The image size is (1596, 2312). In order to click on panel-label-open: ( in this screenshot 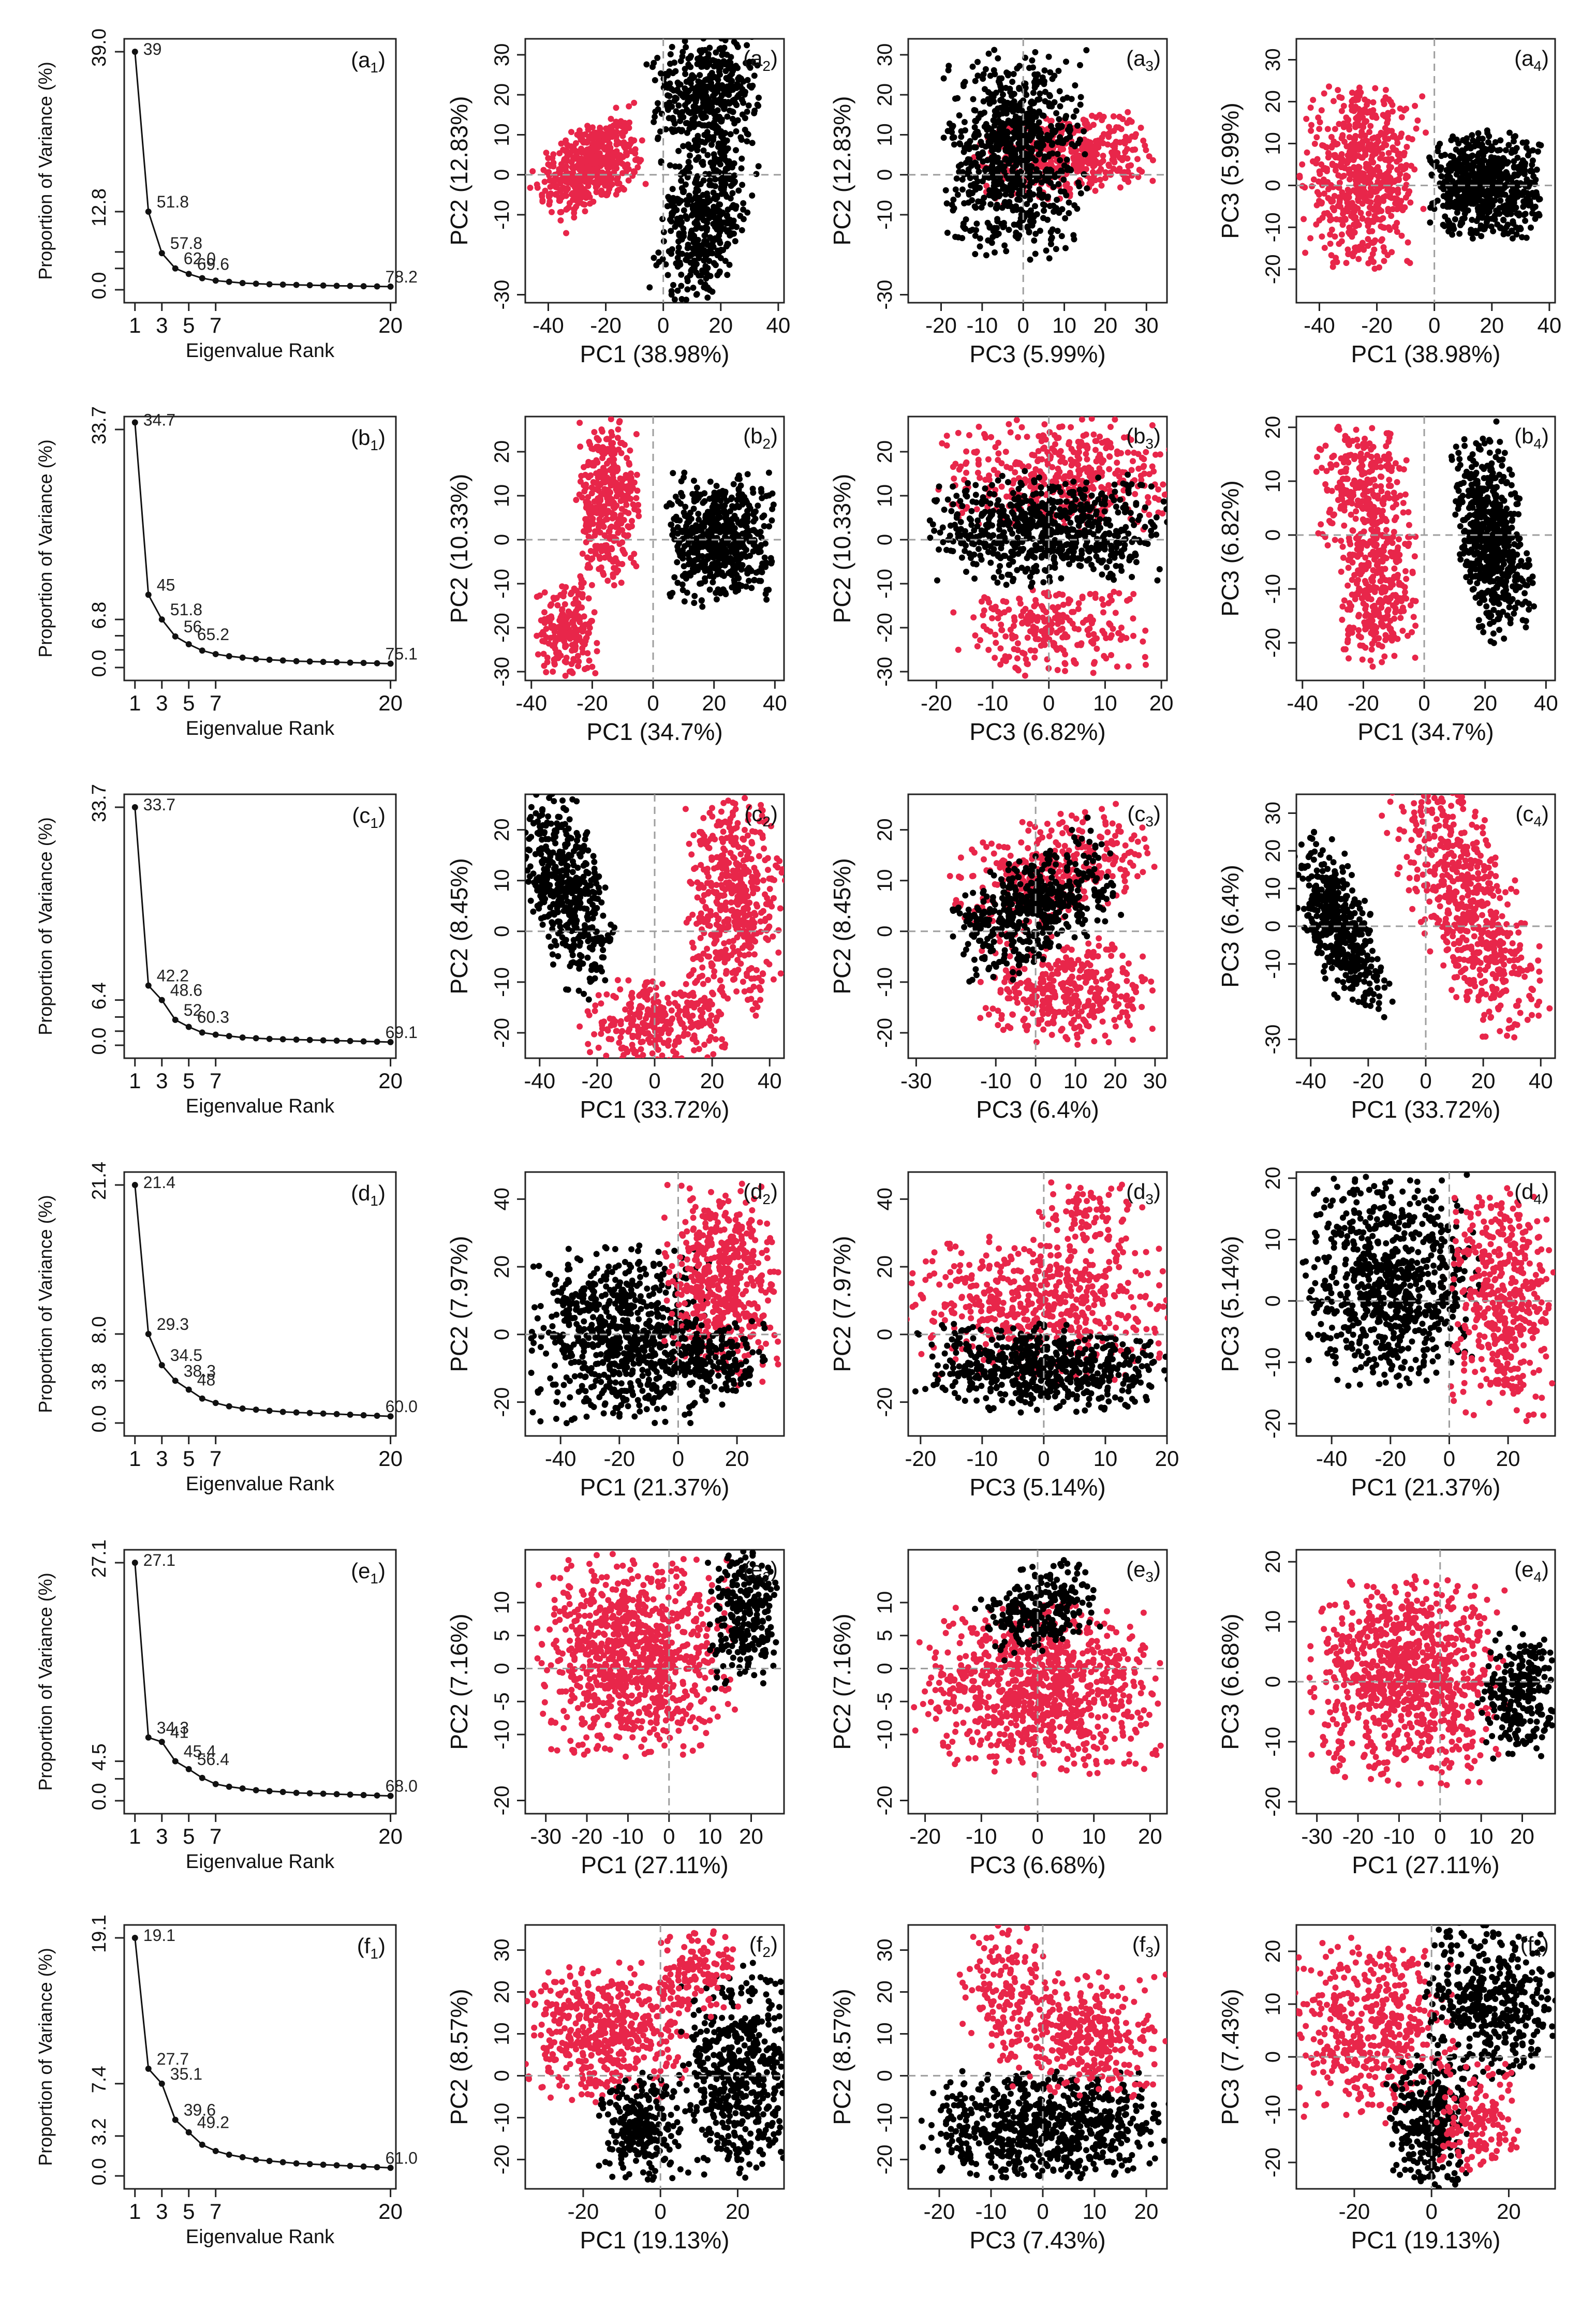, I will do `click(1518, 58)`.